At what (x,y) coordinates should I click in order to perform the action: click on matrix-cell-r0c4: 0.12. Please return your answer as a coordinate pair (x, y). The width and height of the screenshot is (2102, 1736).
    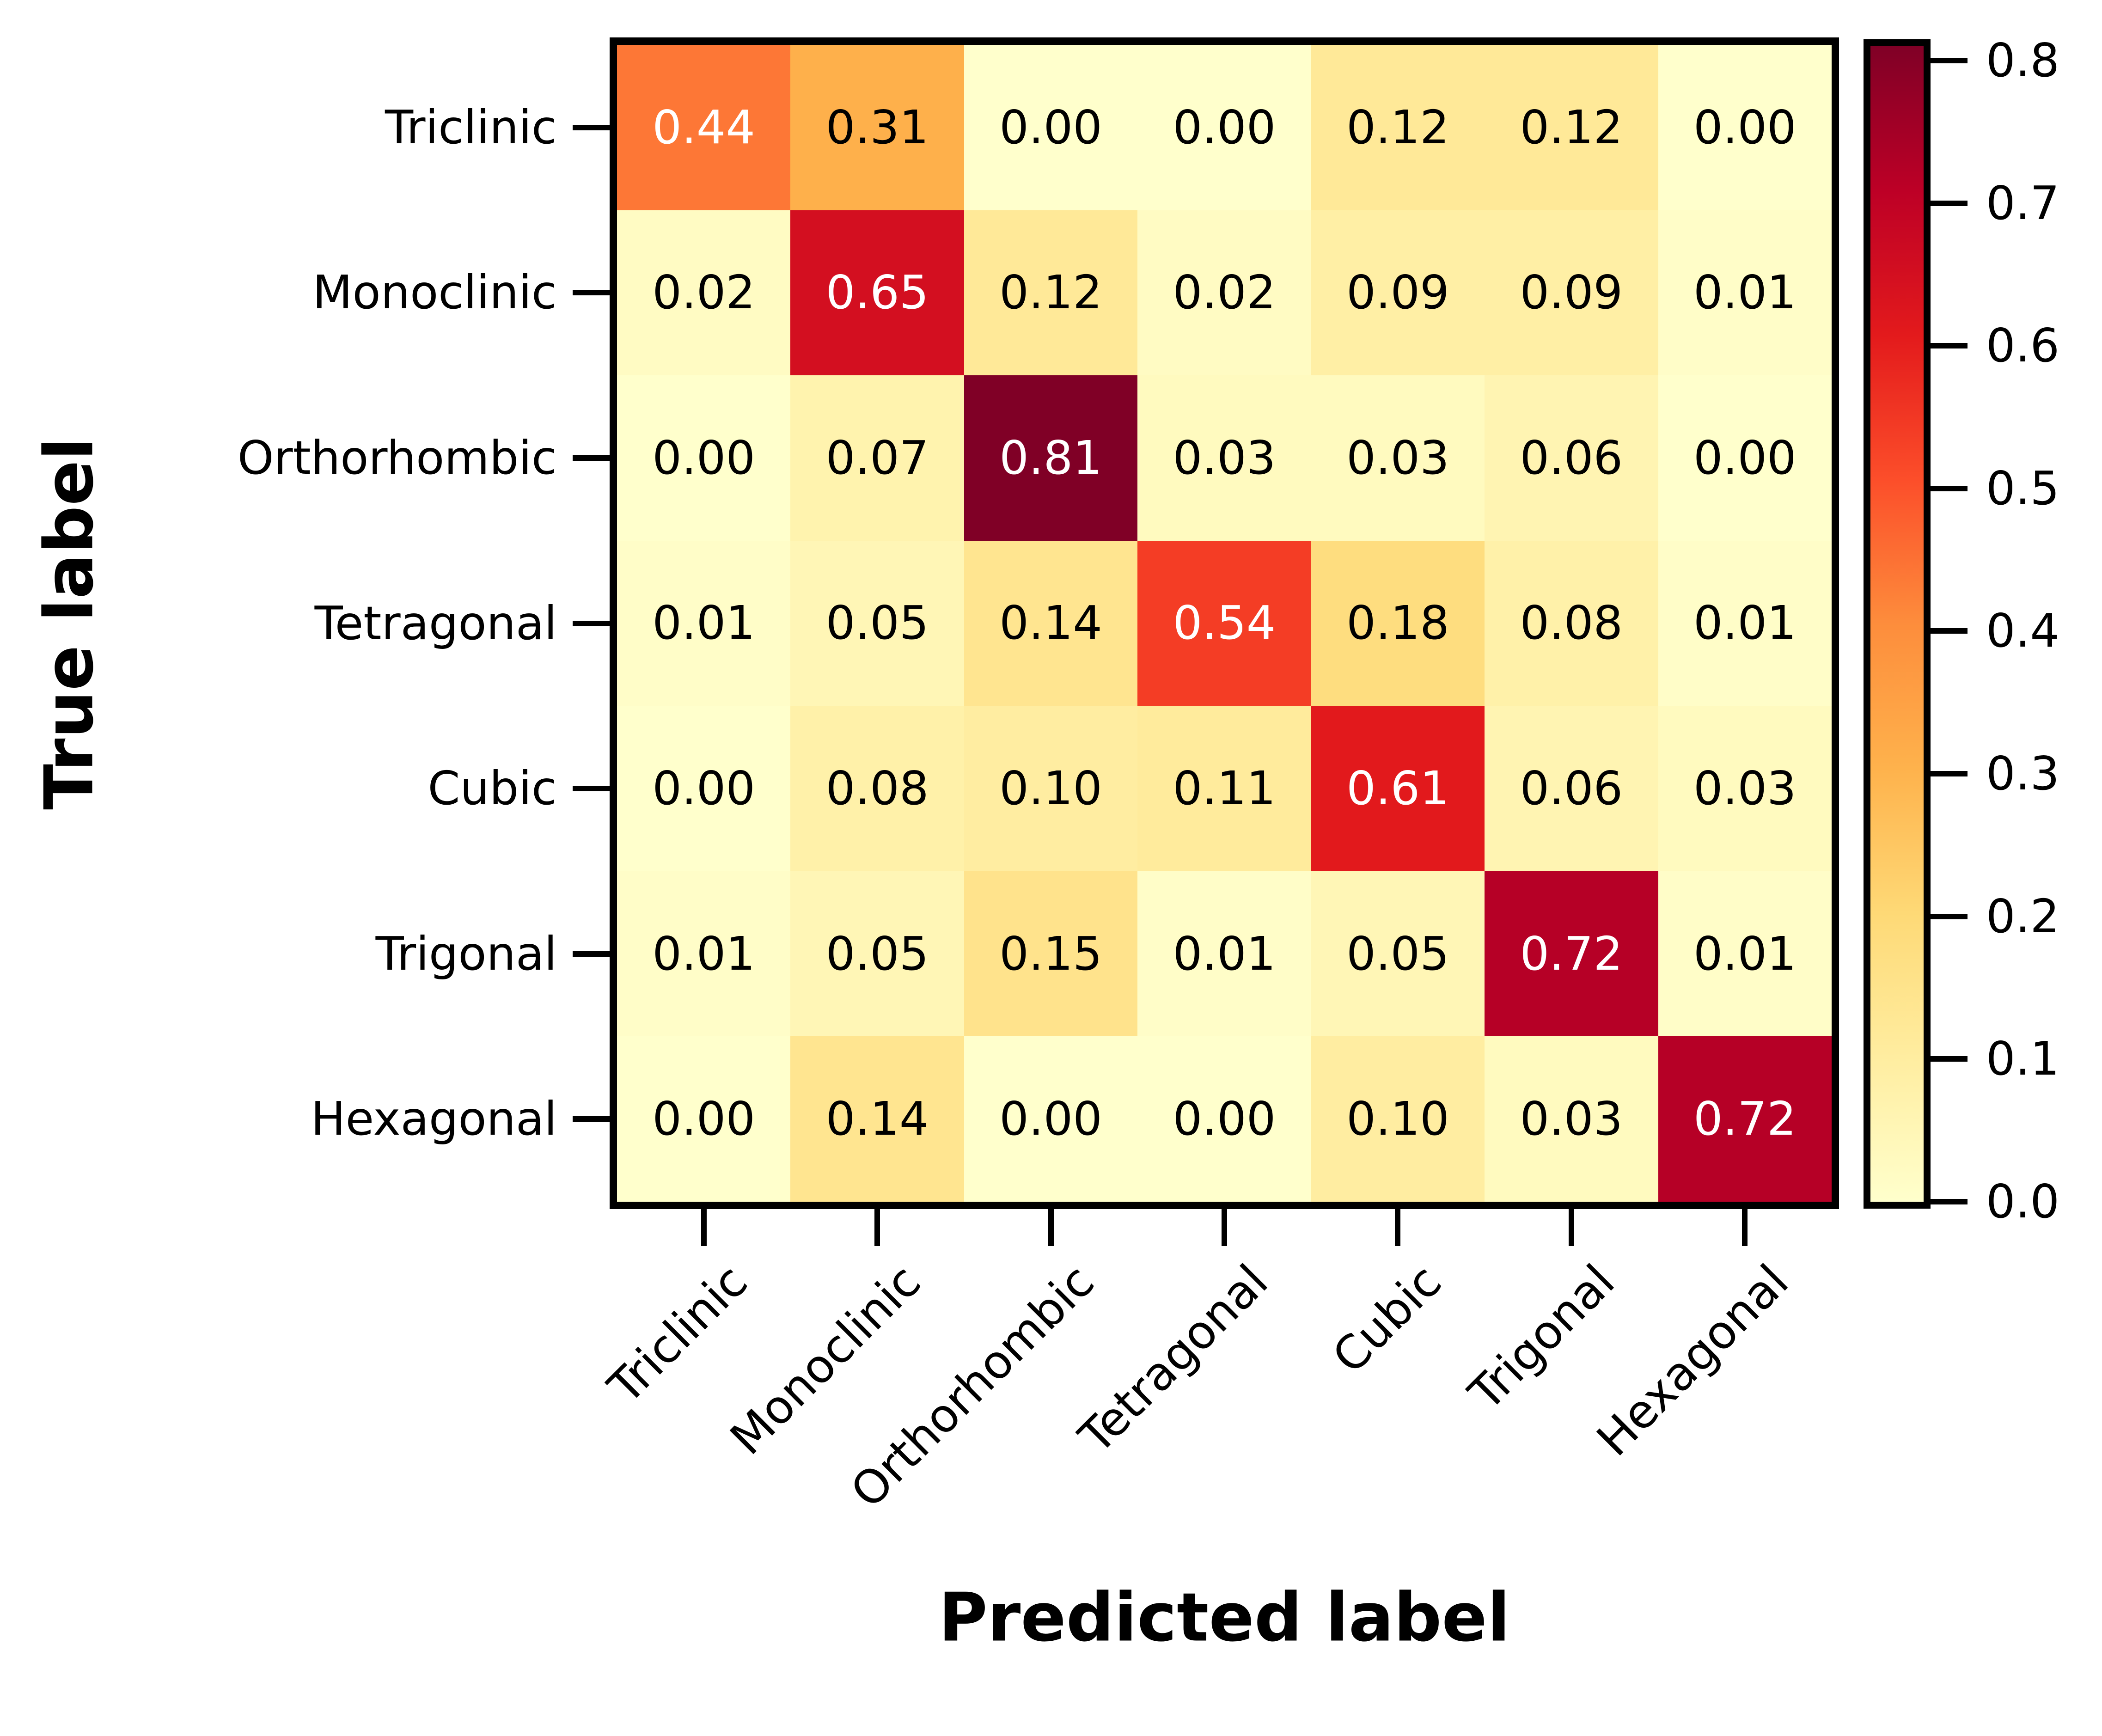
    Looking at the image, I should click on (1398, 127).